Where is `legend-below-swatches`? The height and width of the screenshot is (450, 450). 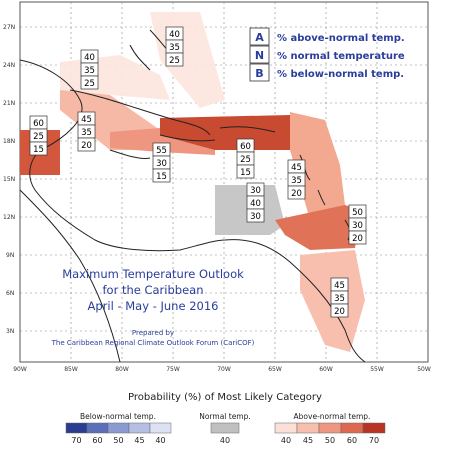 legend-below-swatches is located at coordinates (118, 428).